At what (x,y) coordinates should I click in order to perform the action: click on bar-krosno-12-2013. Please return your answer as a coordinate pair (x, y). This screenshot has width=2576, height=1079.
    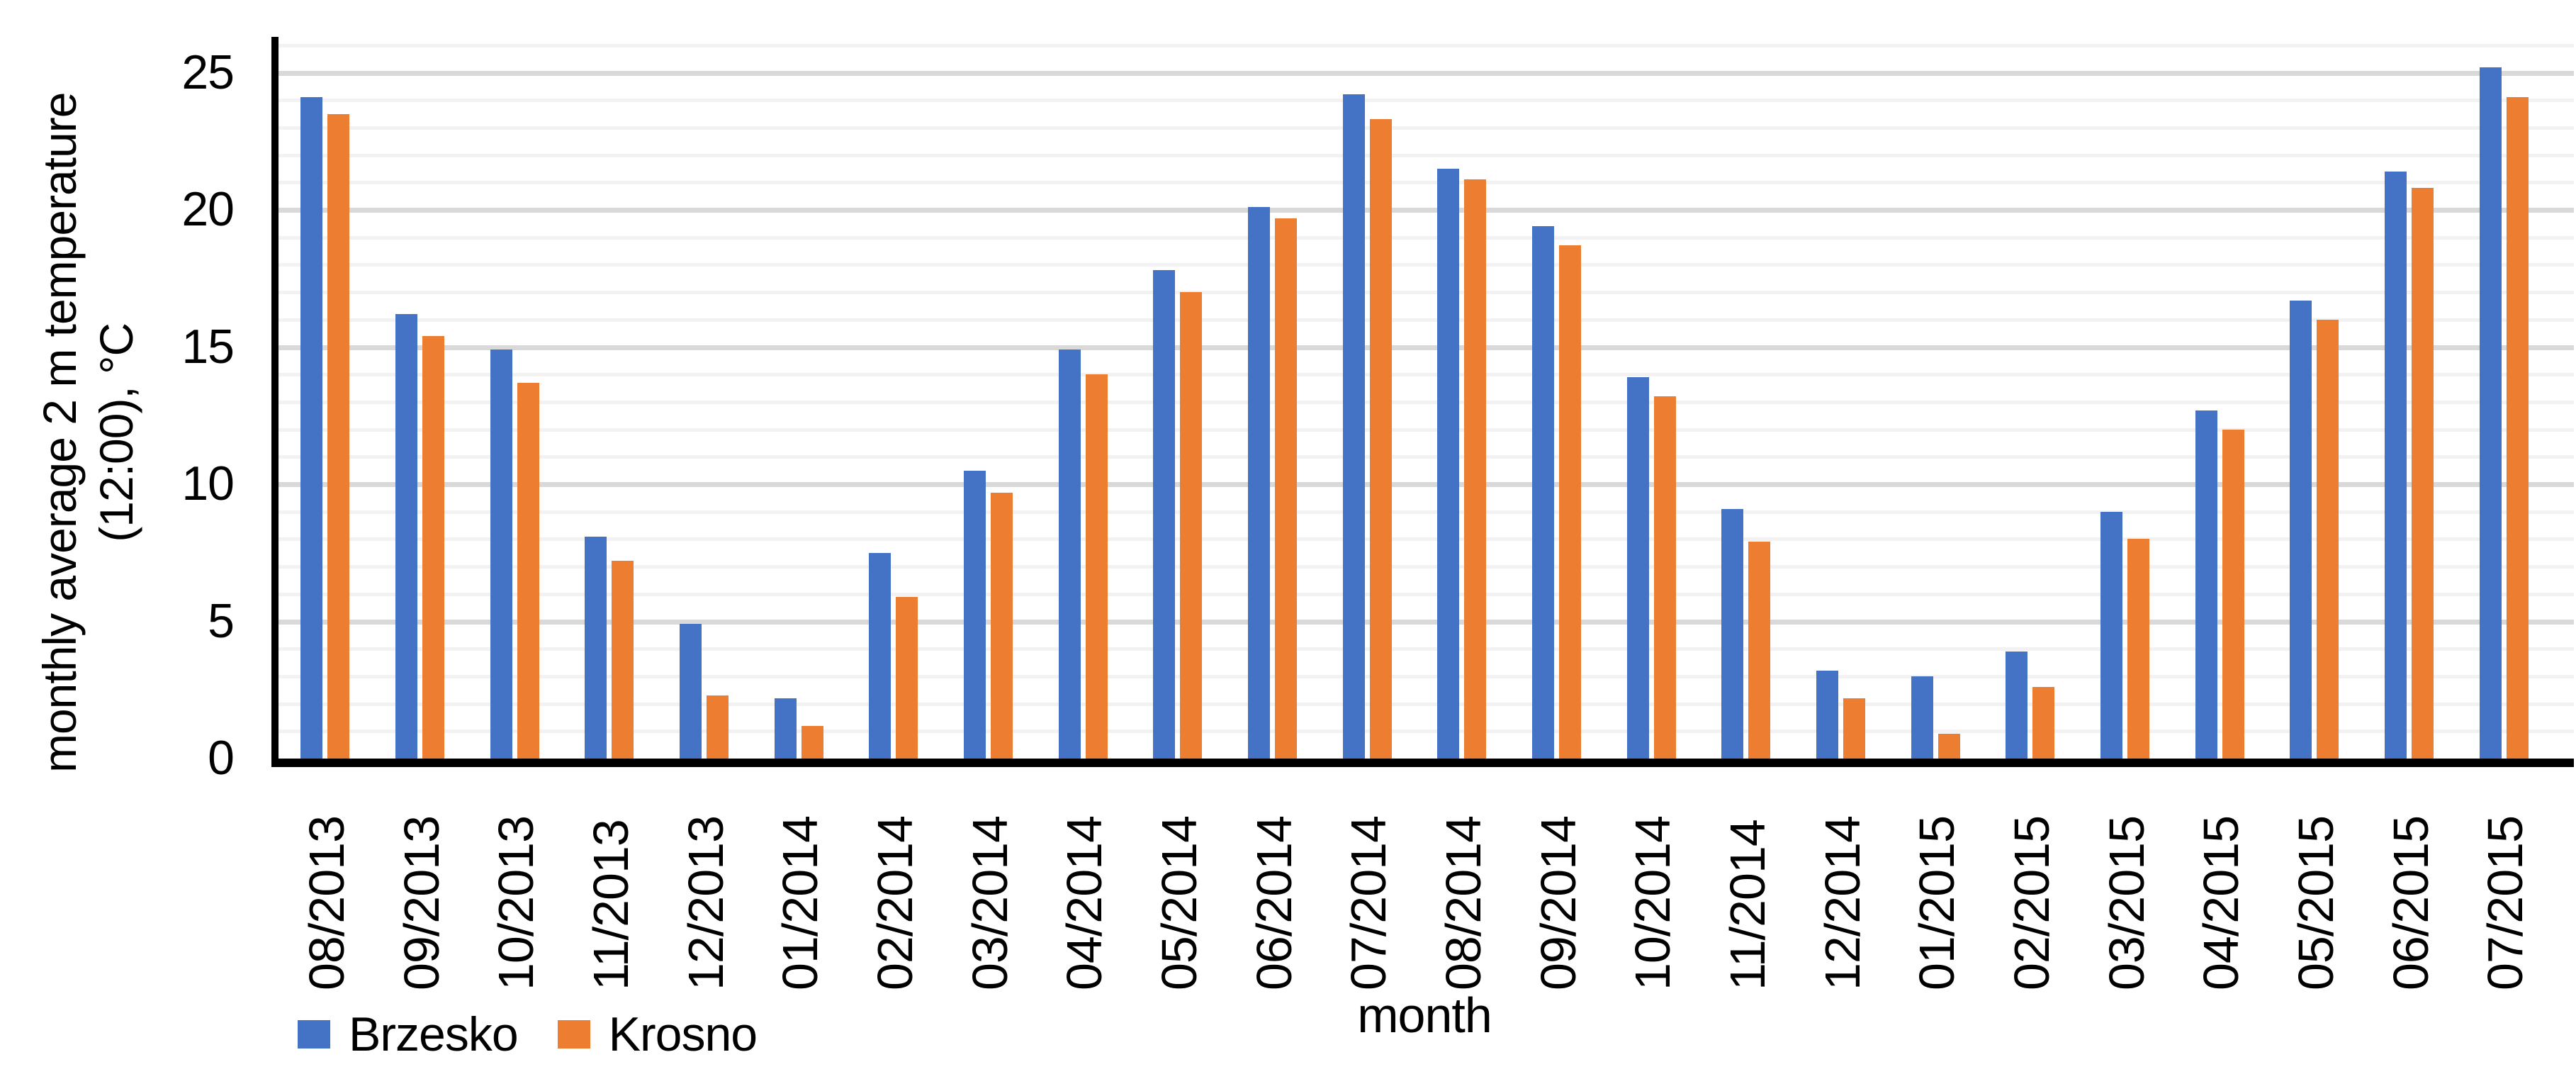
    Looking at the image, I should click on (718, 727).